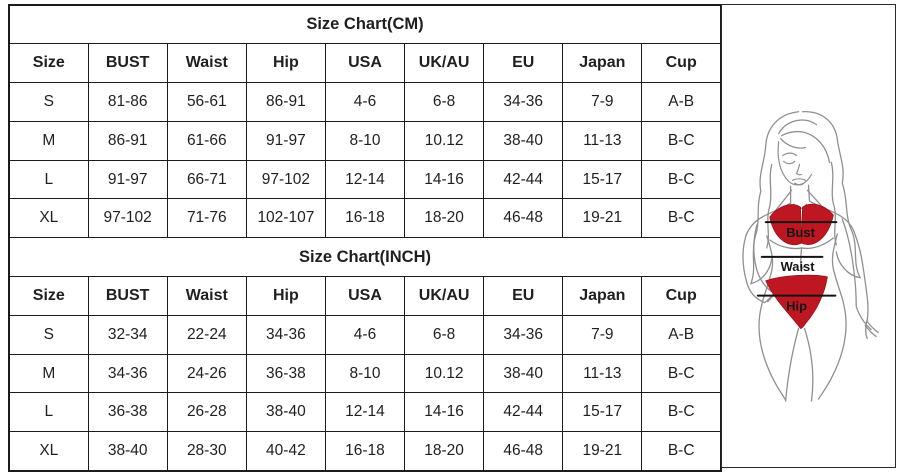  What do you see at coordinates (797, 259) in the screenshot?
I see `measurement-lines` at bounding box center [797, 259].